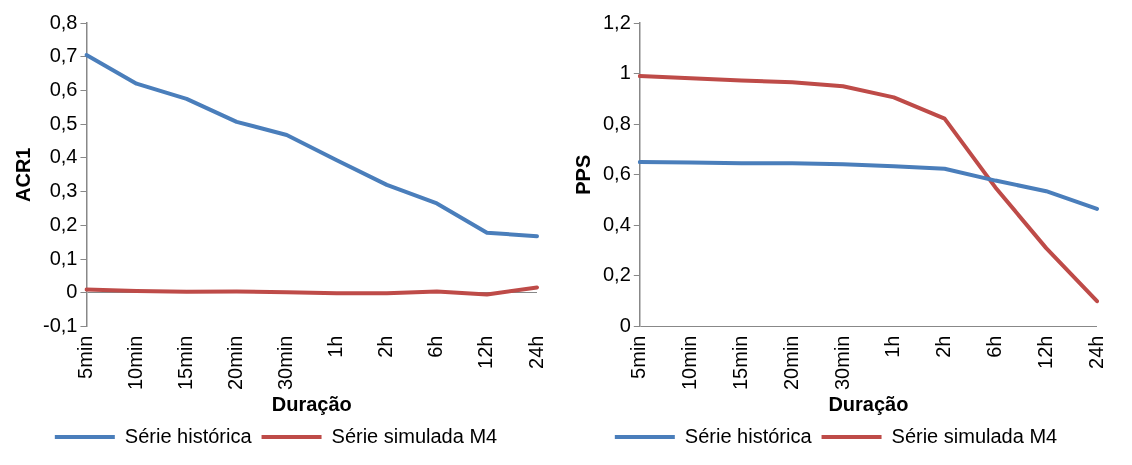 This screenshot has width=1132, height=465. What do you see at coordinates (616, 21) in the screenshot?
I see `y-tick-label: 1,2` at bounding box center [616, 21].